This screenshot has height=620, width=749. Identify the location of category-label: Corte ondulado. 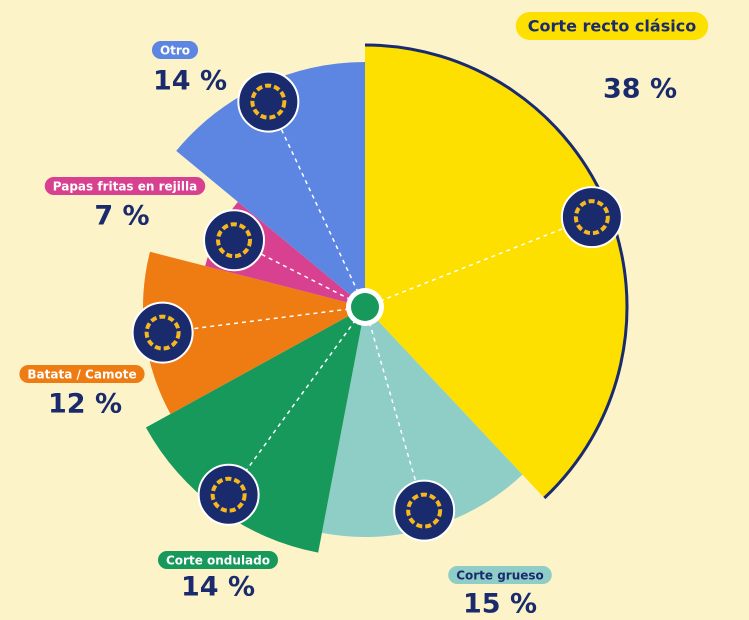
(218, 561).